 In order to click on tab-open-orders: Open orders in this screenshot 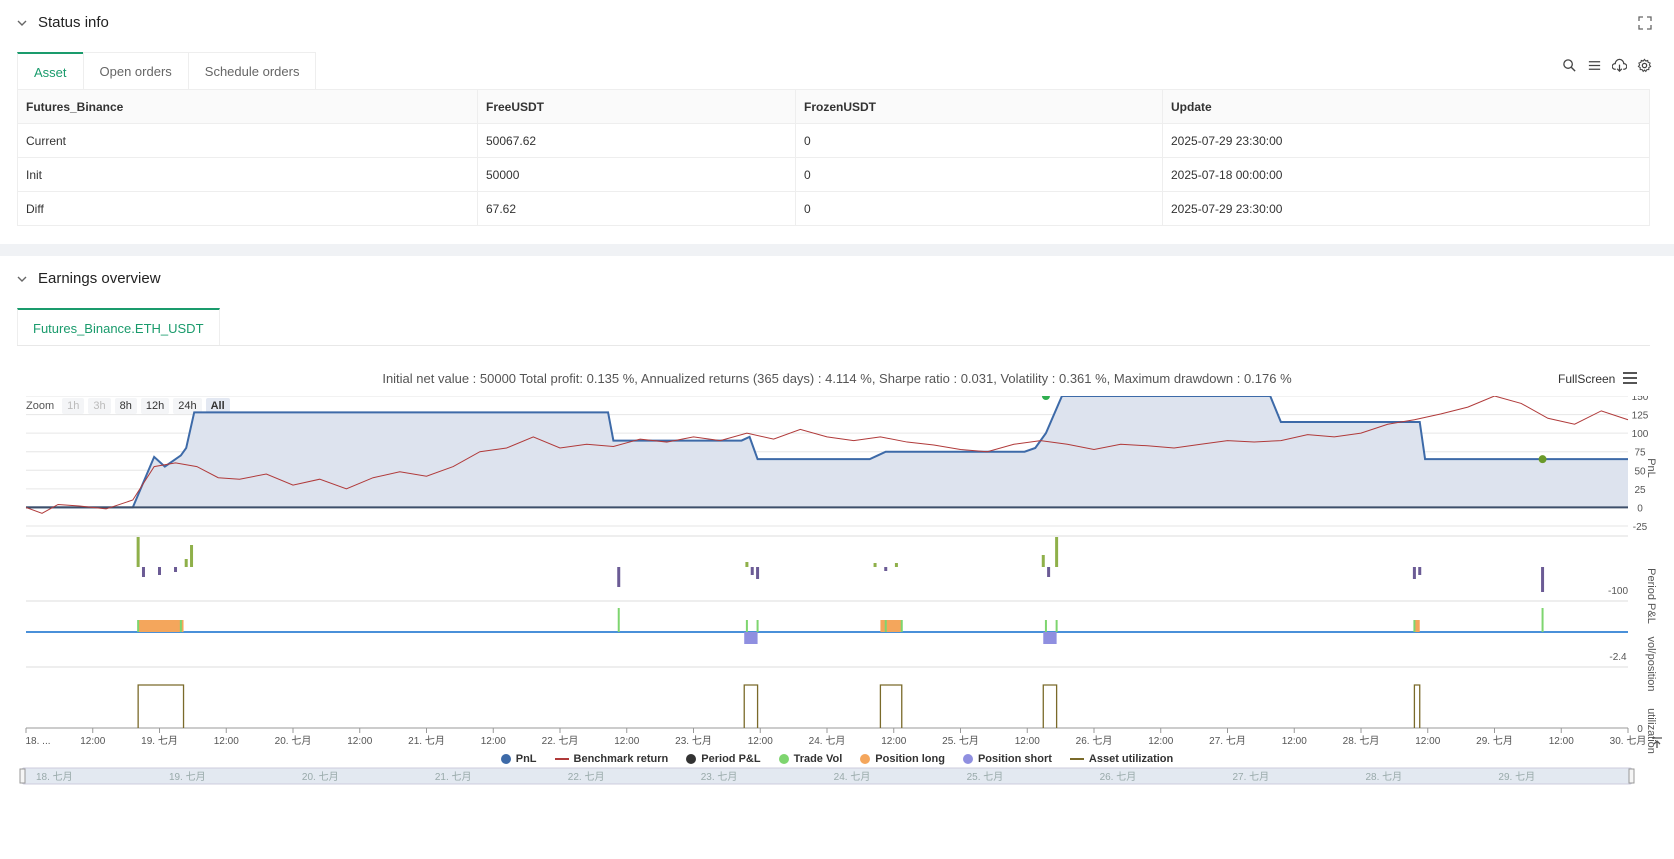, I will do `click(135, 71)`.